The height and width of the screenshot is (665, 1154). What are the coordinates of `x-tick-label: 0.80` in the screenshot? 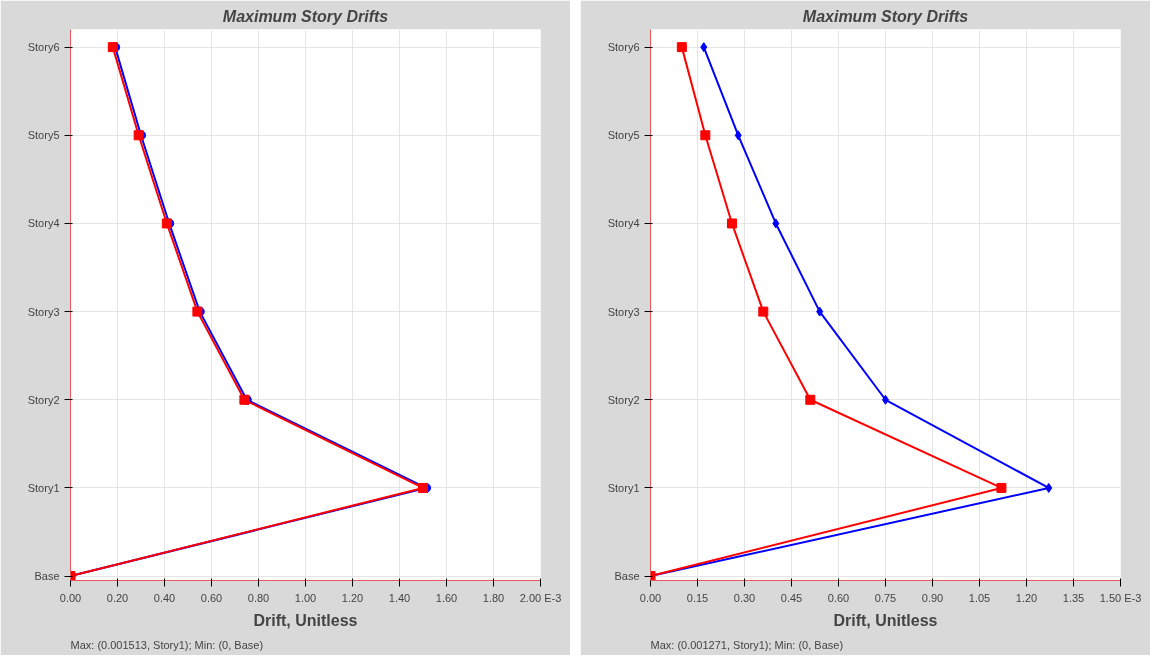 It's located at (258, 597).